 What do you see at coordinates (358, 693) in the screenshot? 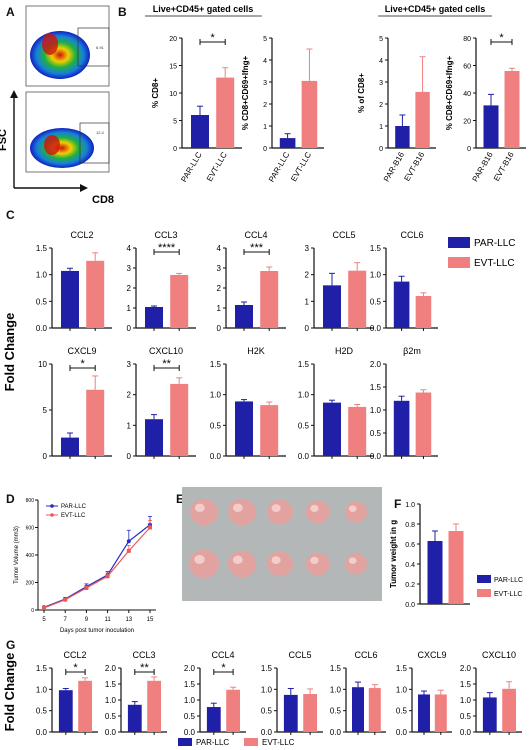
I see `chart-g-ccl6: 0.0 0.5 1.0 1.5 CCL6` at bounding box center [358, 693].